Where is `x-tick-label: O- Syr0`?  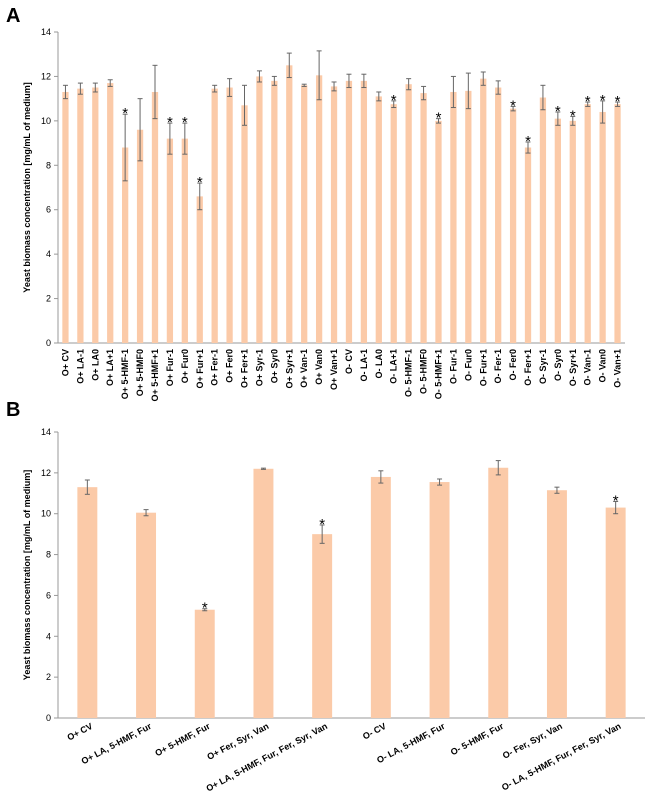
x-tick-label: O- Syr0 is located at coordinates (558, 365).